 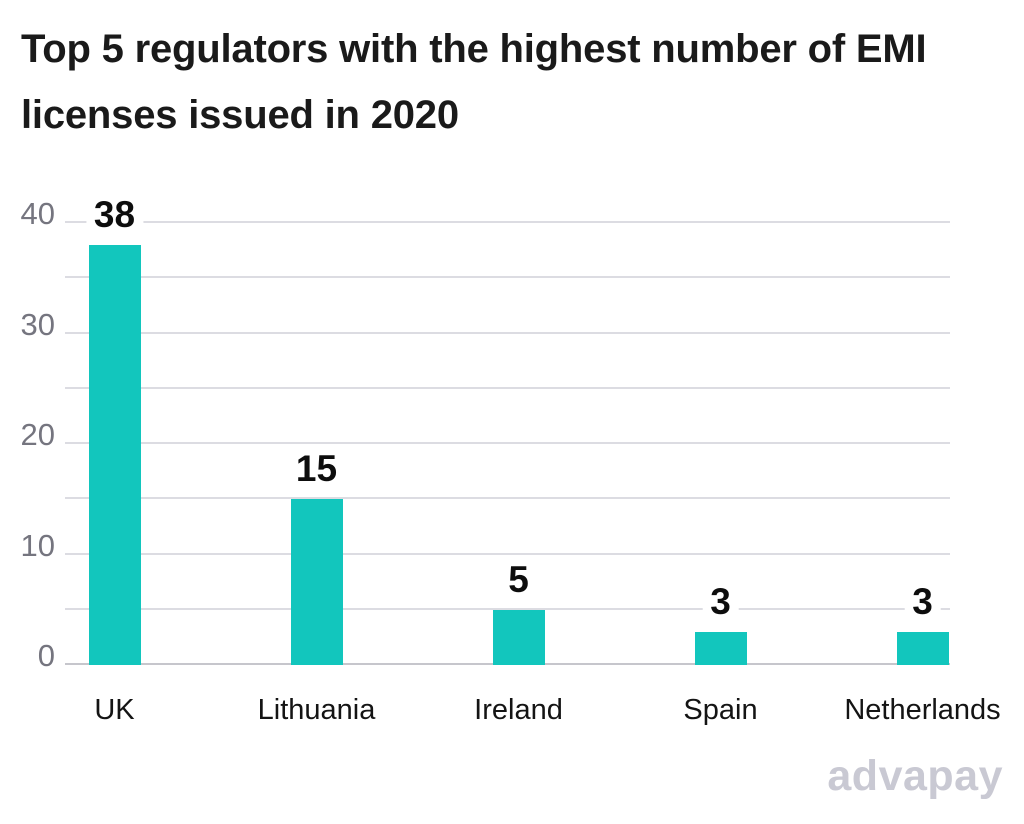 I want to click on value-label-ireland: 5, so click(x=518, y=579).